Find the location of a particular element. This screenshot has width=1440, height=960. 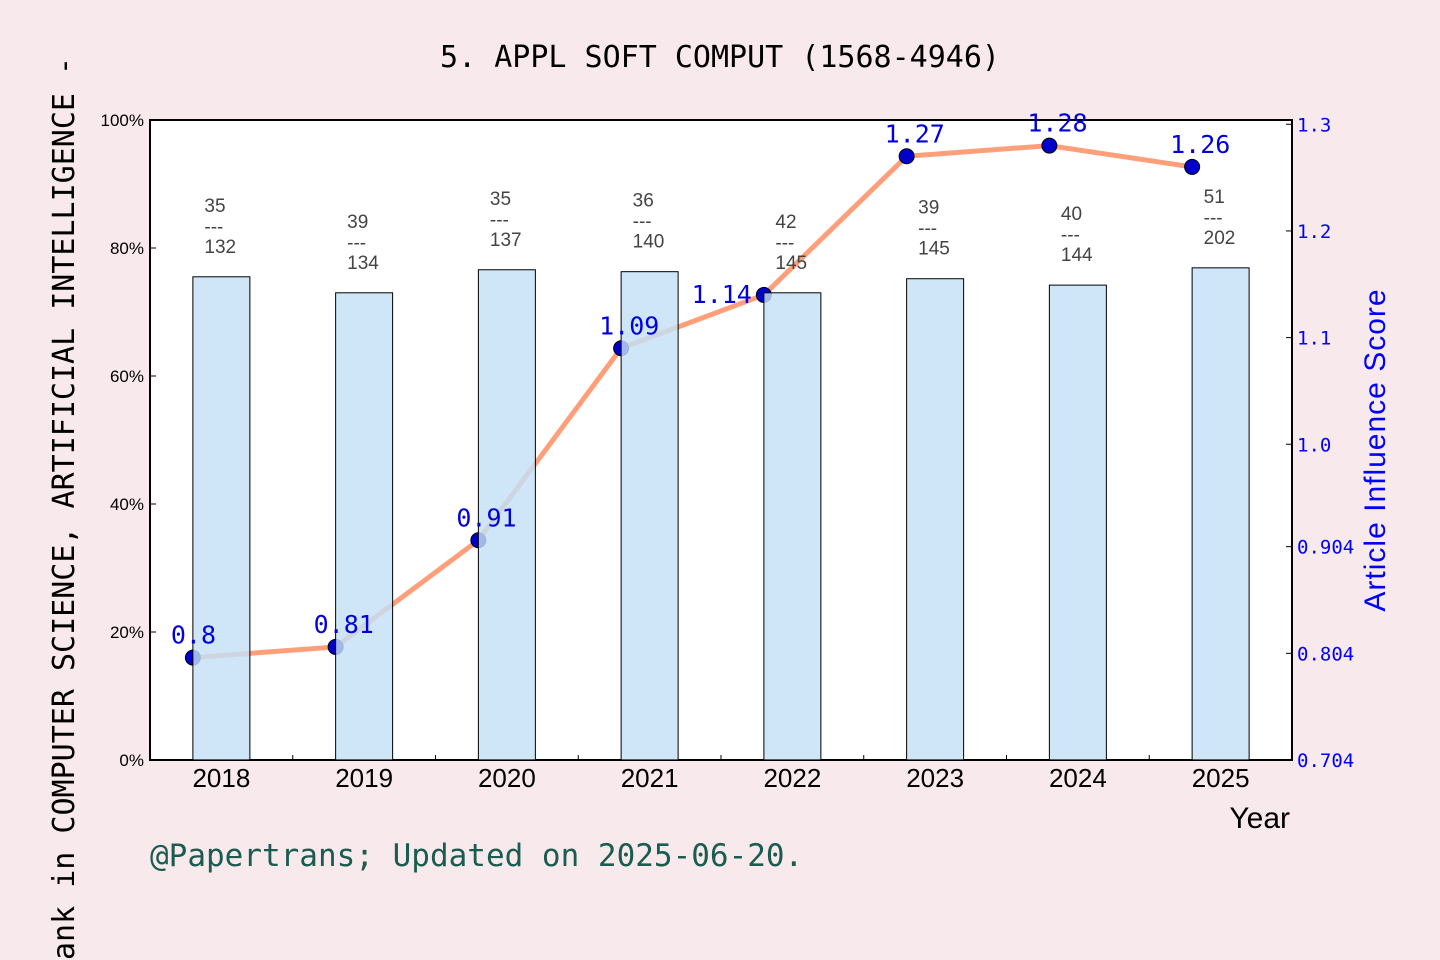

line-value-label: 1.14 is located at coordinates (722, 294).